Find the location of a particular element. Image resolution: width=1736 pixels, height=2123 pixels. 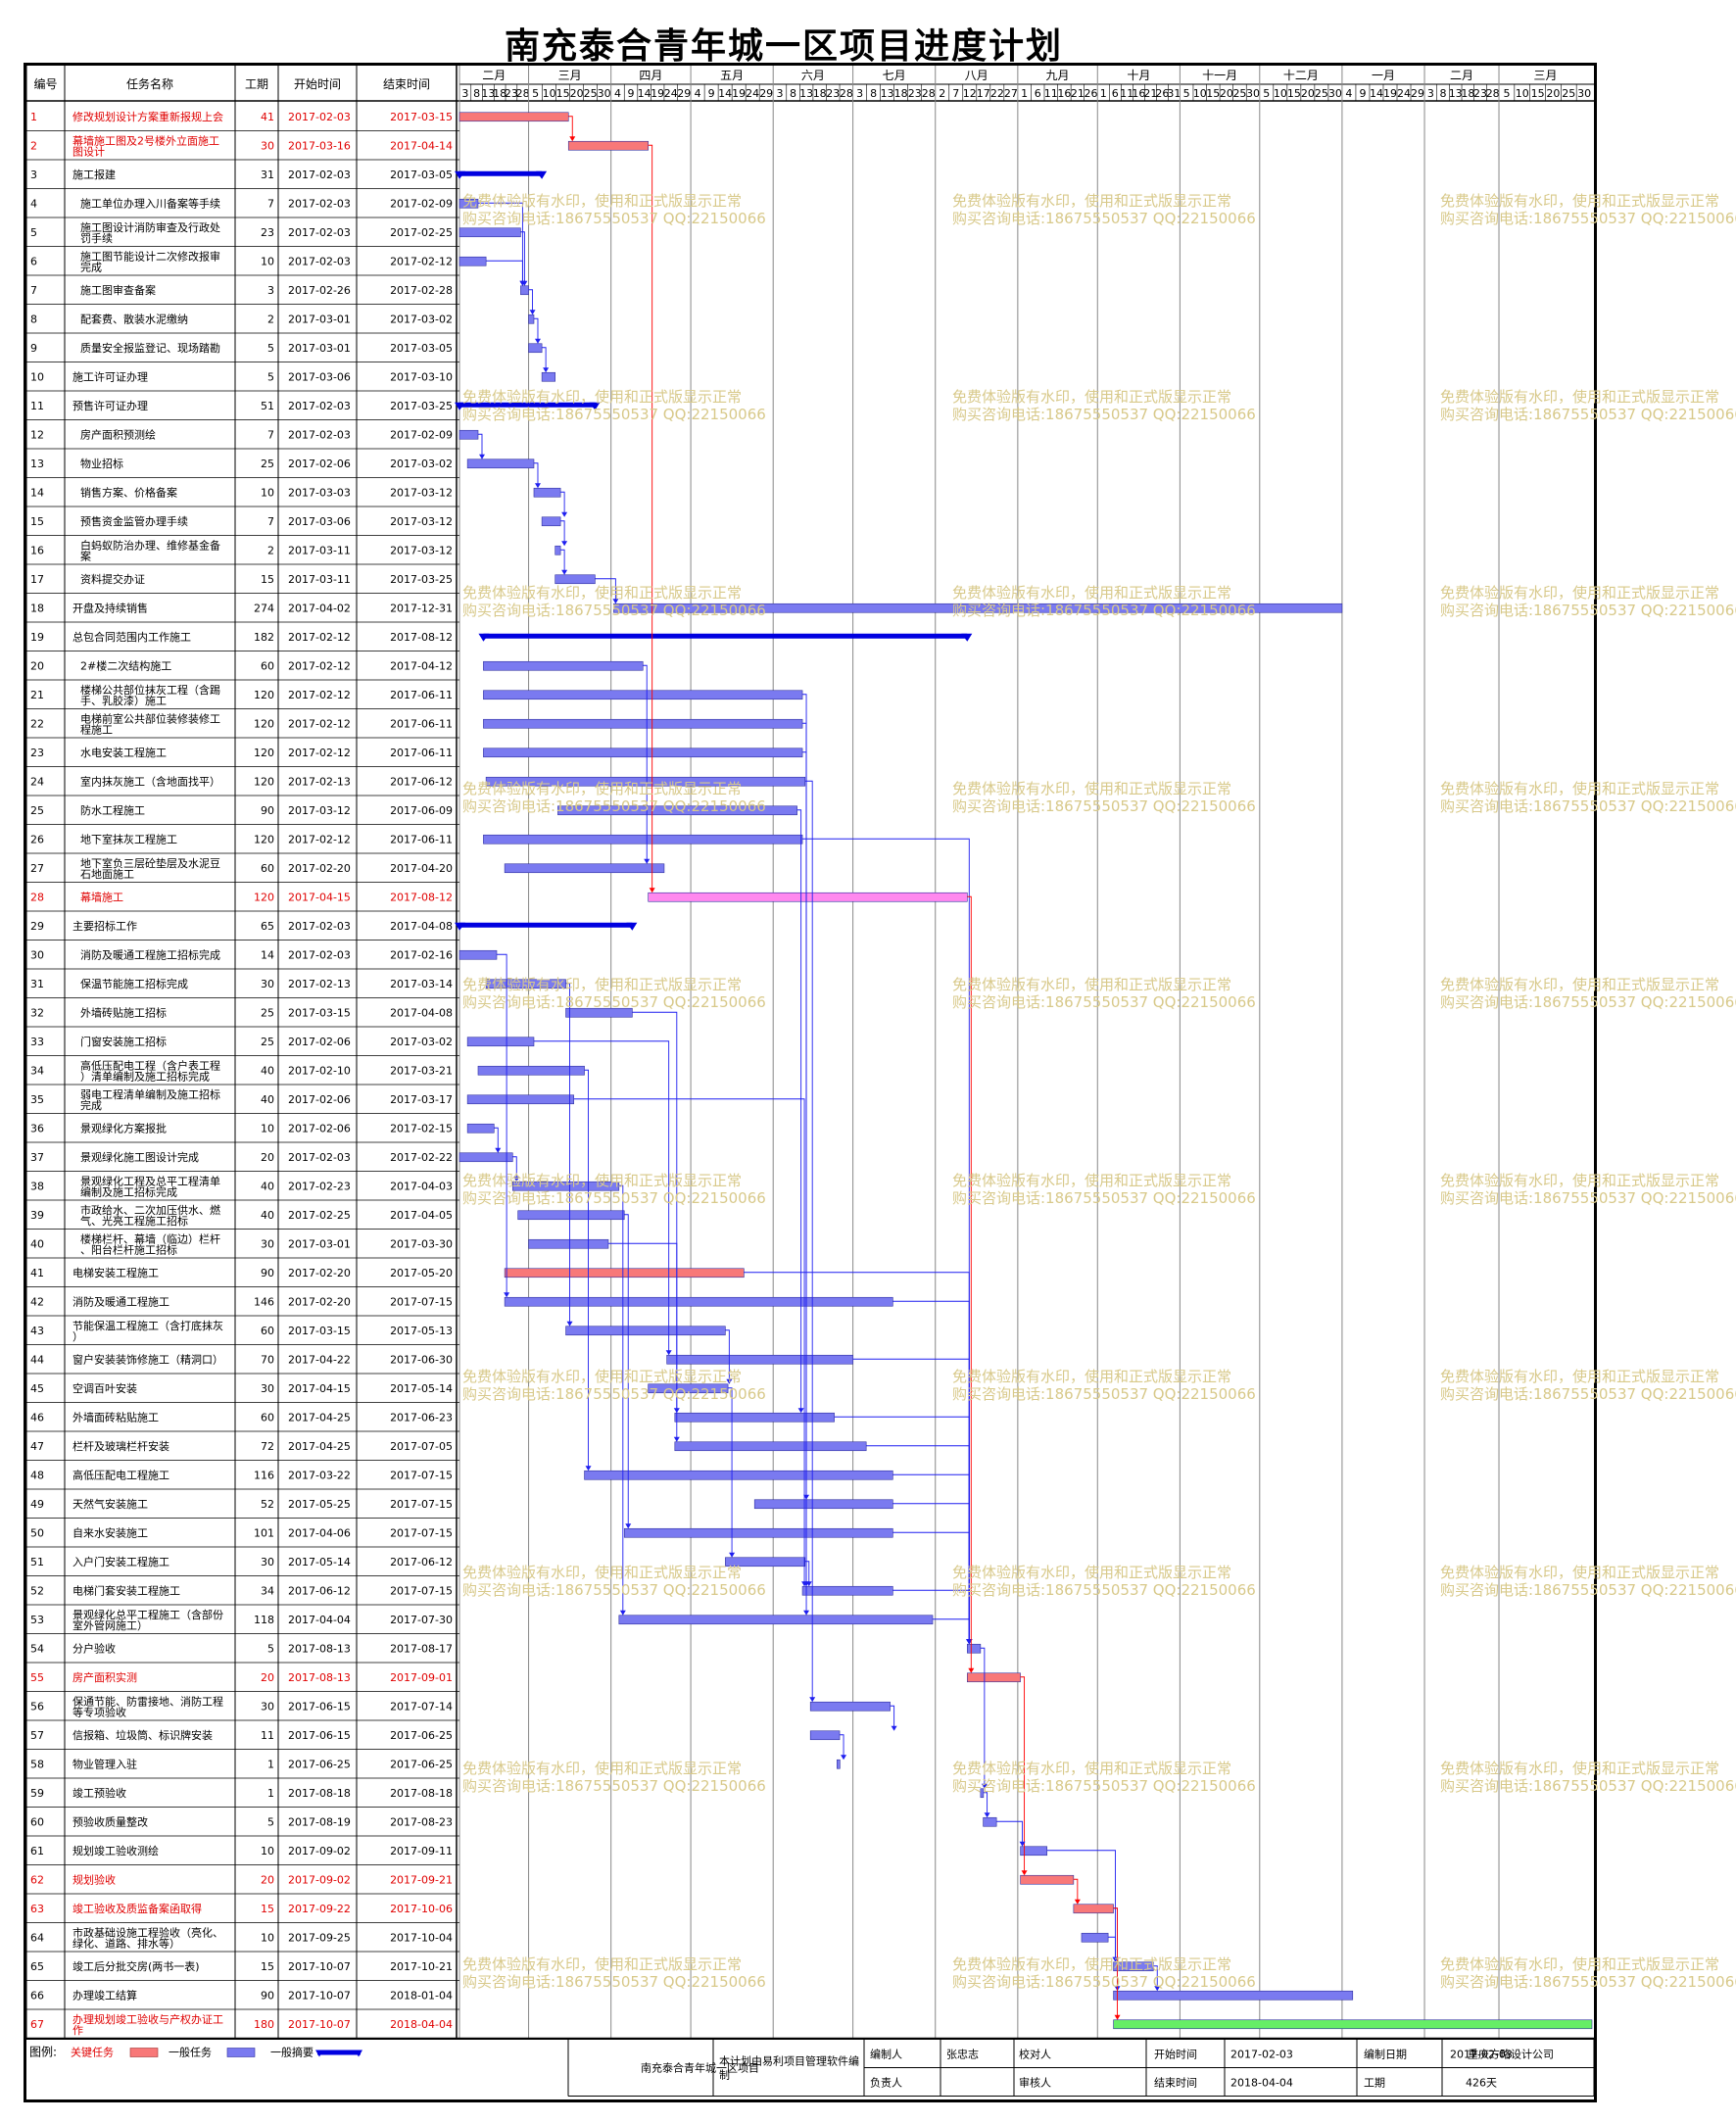

task-id: 29 is located at coordinates (37, 927).